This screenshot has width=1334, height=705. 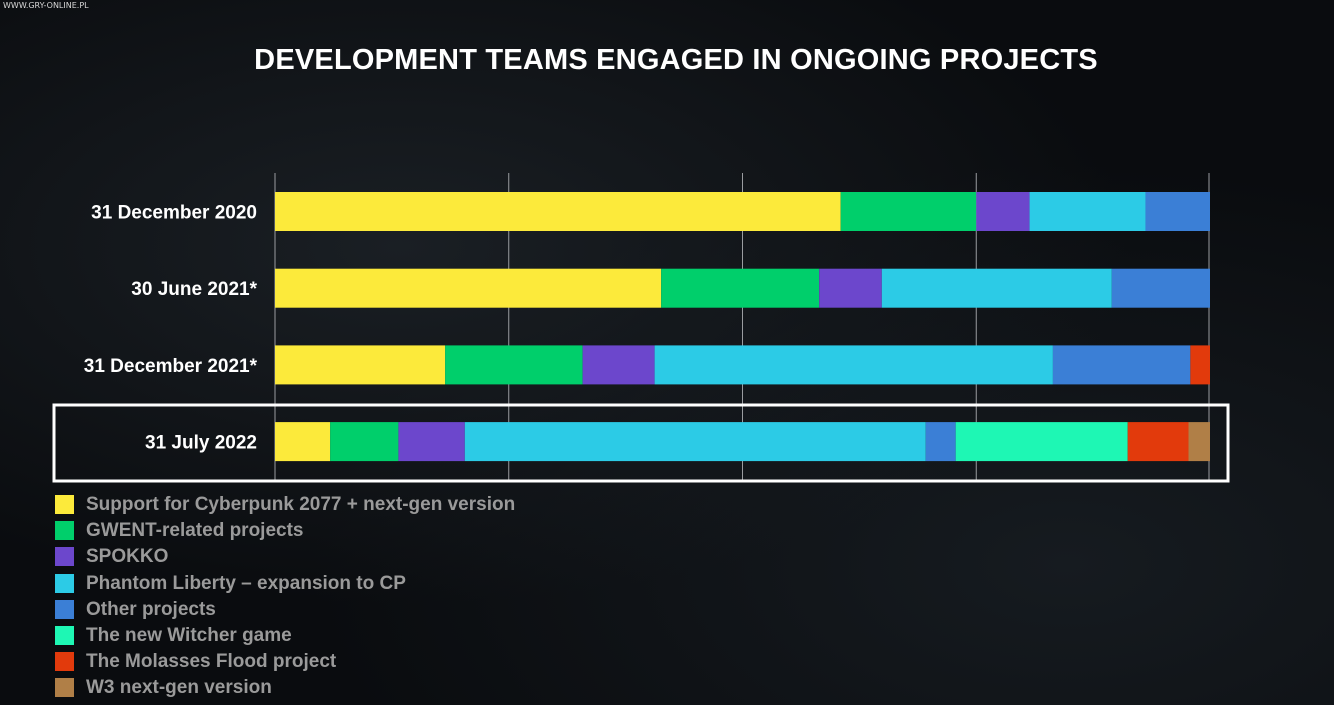 I want to click on bar-segment-c1-s0, so click(x=468, y=288).